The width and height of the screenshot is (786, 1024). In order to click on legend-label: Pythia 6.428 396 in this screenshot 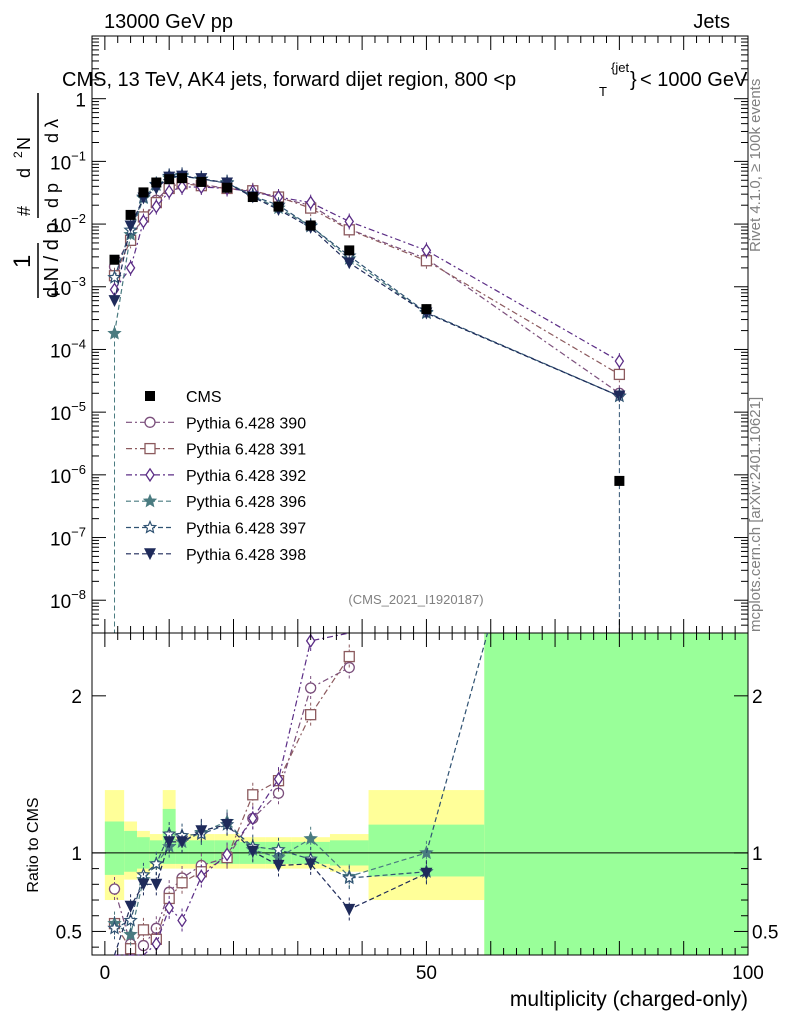, I will do `click(246, 502)`.